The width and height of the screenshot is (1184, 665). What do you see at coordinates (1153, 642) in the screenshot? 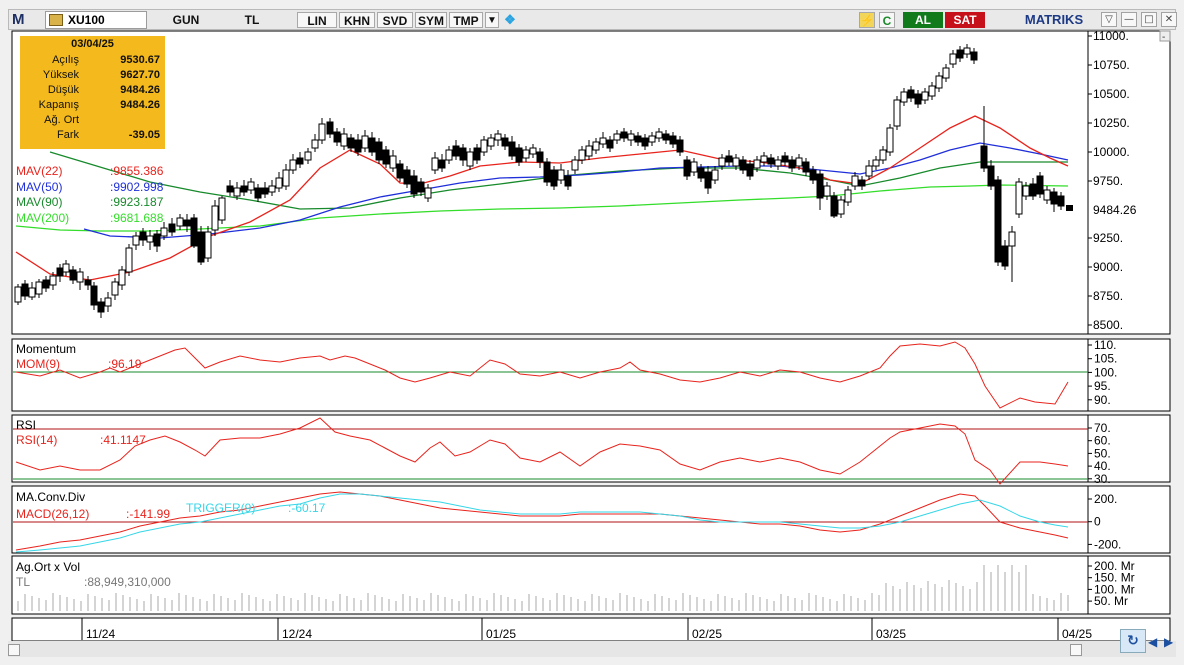
I see `arrow-left-icon: ◀` at bounding box center [1153, 642].